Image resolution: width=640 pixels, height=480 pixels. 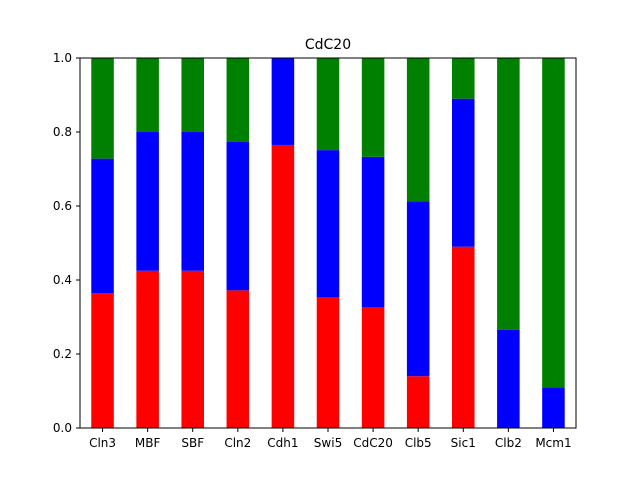 What do you see at coordinates (508, 443) in the screenshot?
I see `x-tick-label: Clb2` at bounding box center [508, 443].